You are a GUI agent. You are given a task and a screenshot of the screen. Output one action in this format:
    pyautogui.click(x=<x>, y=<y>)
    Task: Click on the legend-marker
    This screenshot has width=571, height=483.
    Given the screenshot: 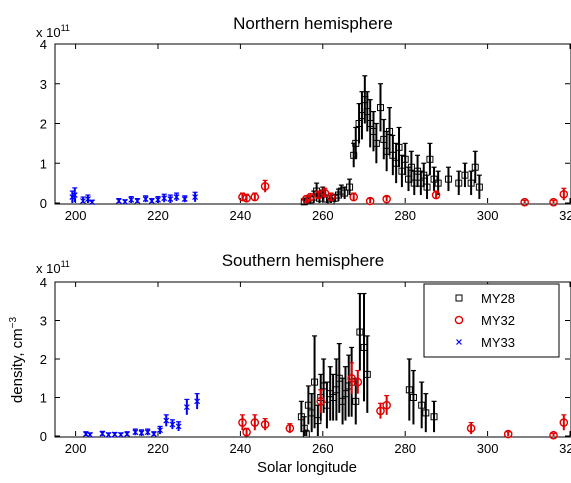 What is the action you would take?
    pyautogui.click(x=459, y=342)
    